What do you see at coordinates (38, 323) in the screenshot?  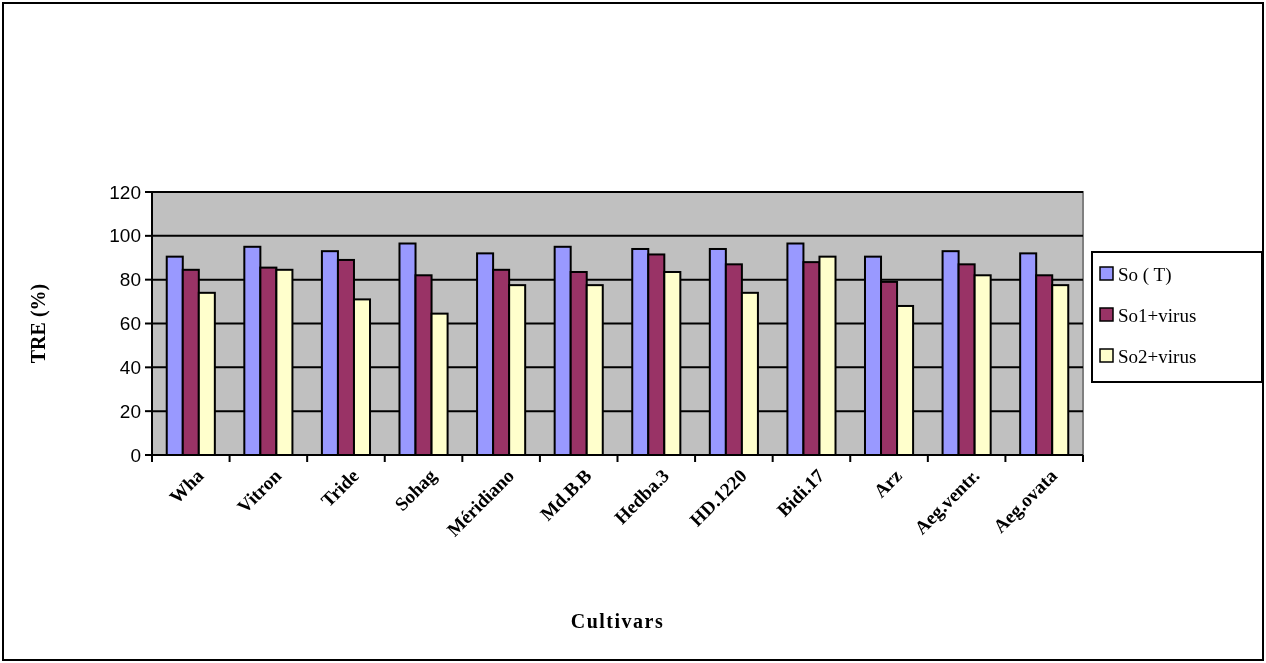 I see `y-axis-title: TRE (%)` at bounding box center [38, 323].